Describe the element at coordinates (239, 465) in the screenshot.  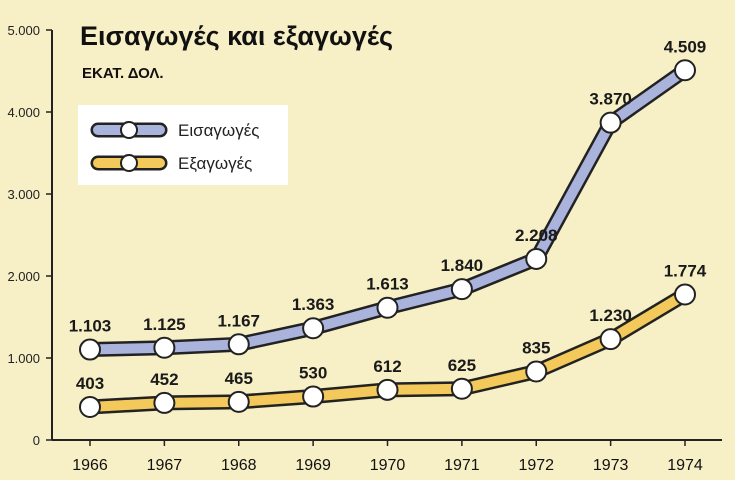
I see `x-tick-label: 1968` at that location.